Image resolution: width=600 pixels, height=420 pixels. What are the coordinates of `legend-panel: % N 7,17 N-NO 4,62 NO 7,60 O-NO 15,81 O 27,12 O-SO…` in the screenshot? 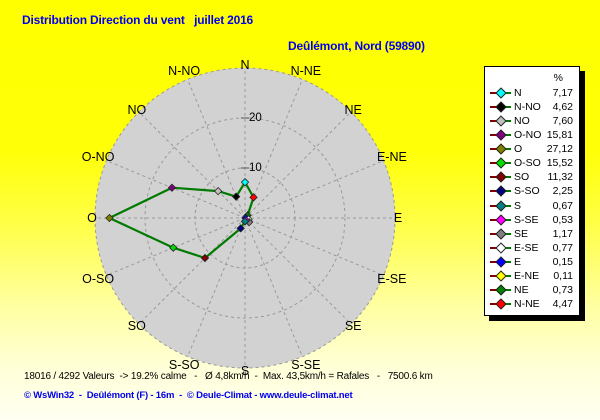 It's located at (532, 191).